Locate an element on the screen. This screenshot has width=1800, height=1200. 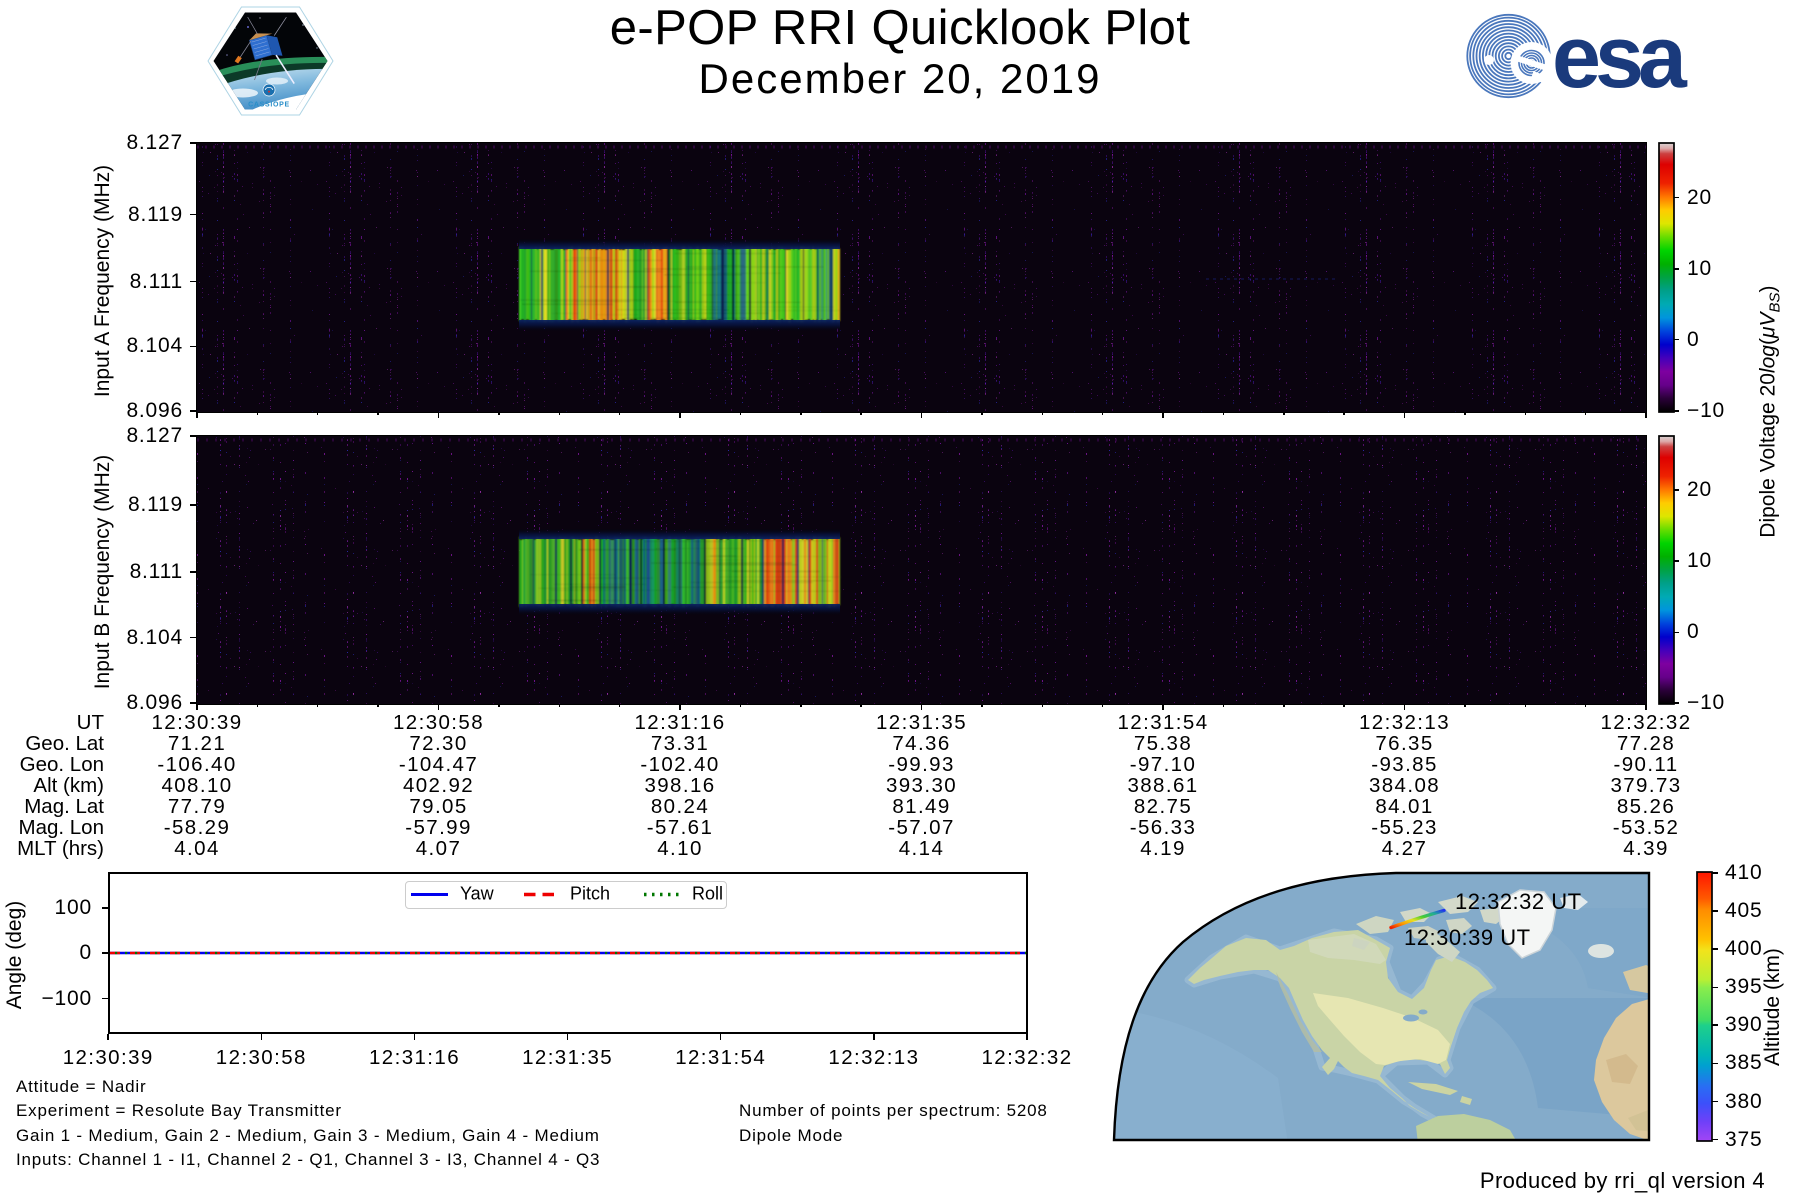
svg-text: CASSIOPE is located at coordinates (269, 105).